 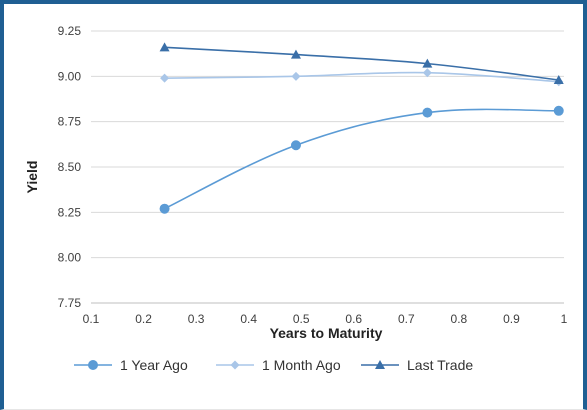 I want to click on x-tick-label: 0.7, so click(x=406, y=319).